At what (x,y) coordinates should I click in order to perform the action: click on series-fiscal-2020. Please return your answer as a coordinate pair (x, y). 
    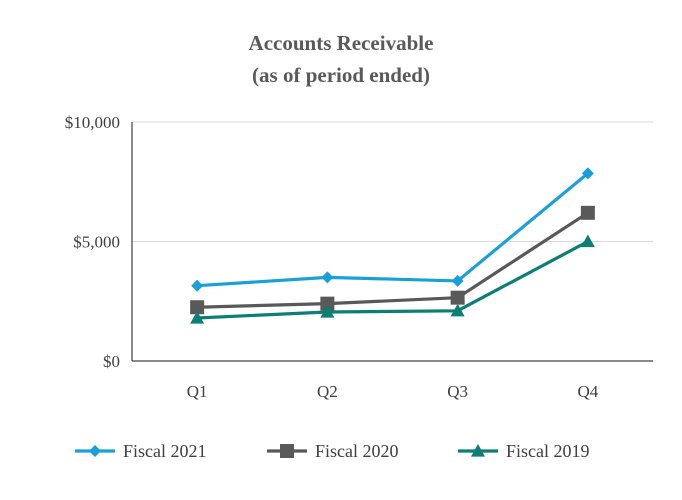
    Looking at the image, I should click on (392, 260).